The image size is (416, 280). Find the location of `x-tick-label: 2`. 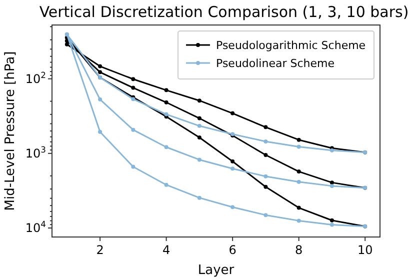

x-tick-label: 2 is located at coordinates (100, 250).